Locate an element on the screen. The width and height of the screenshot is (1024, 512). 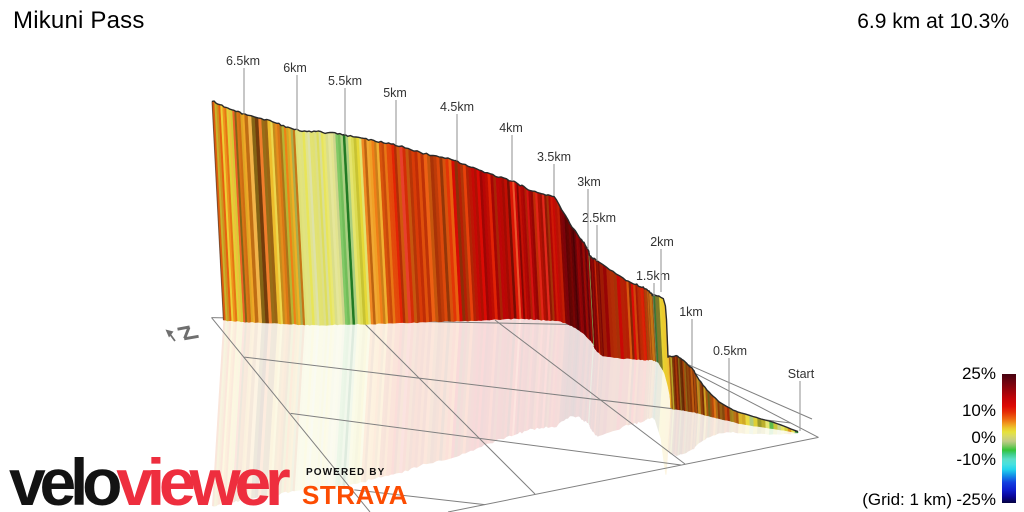
veloviewer-logo-velo: velo is located at coordinates (65, 478).